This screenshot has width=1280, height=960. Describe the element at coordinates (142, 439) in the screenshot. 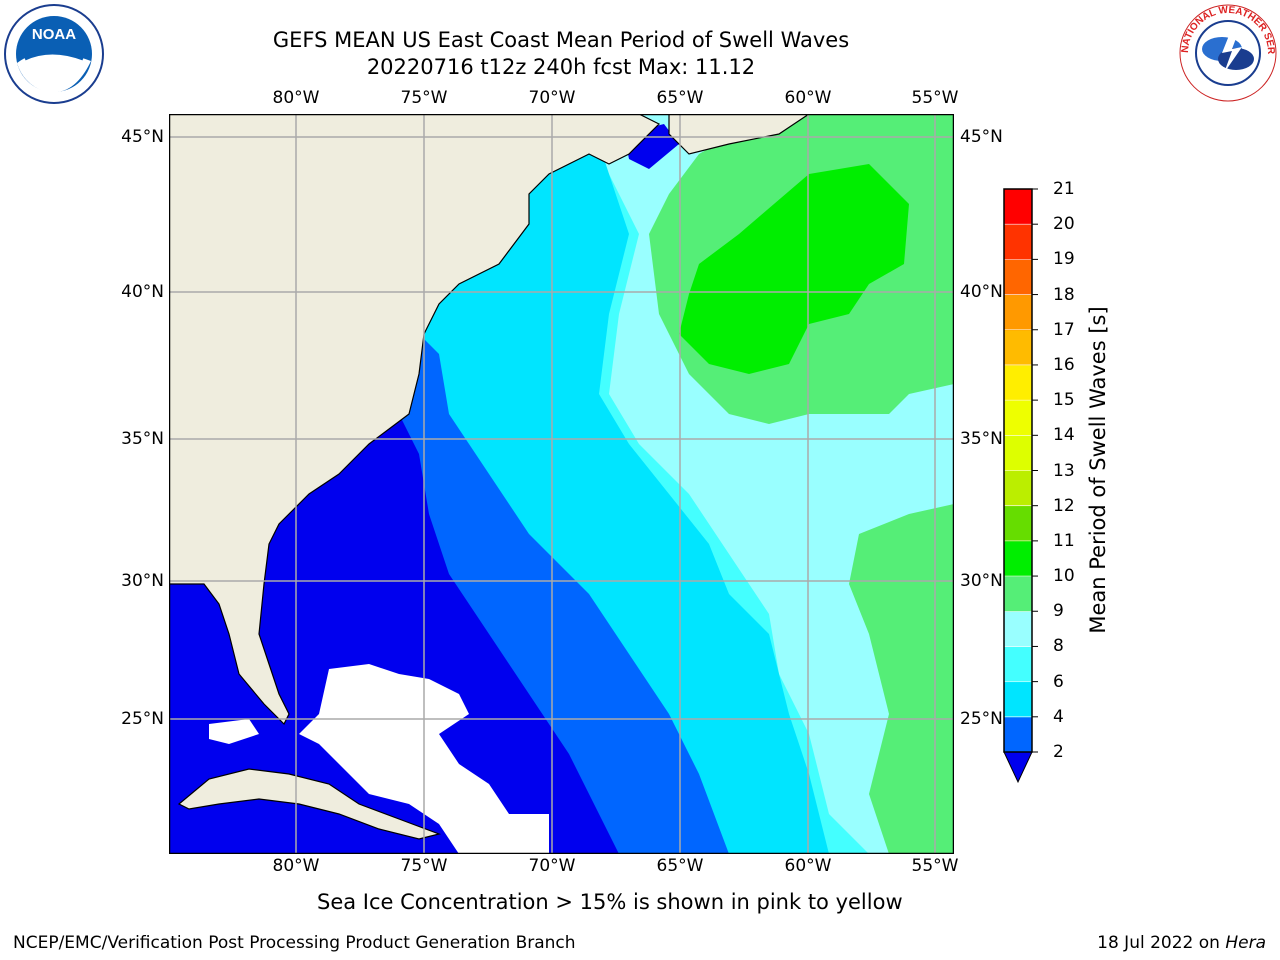

I see `lat-label-left: 35°N` at that location.